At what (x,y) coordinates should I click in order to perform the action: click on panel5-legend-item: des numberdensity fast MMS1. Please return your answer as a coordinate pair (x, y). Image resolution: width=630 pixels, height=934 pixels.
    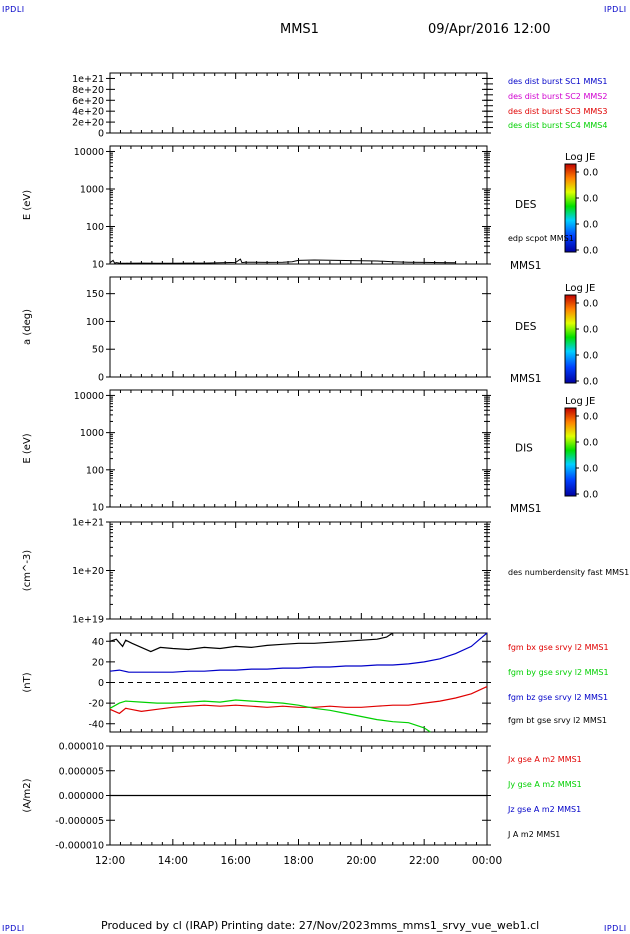
    Looking at the image, I should click on (568, 572).